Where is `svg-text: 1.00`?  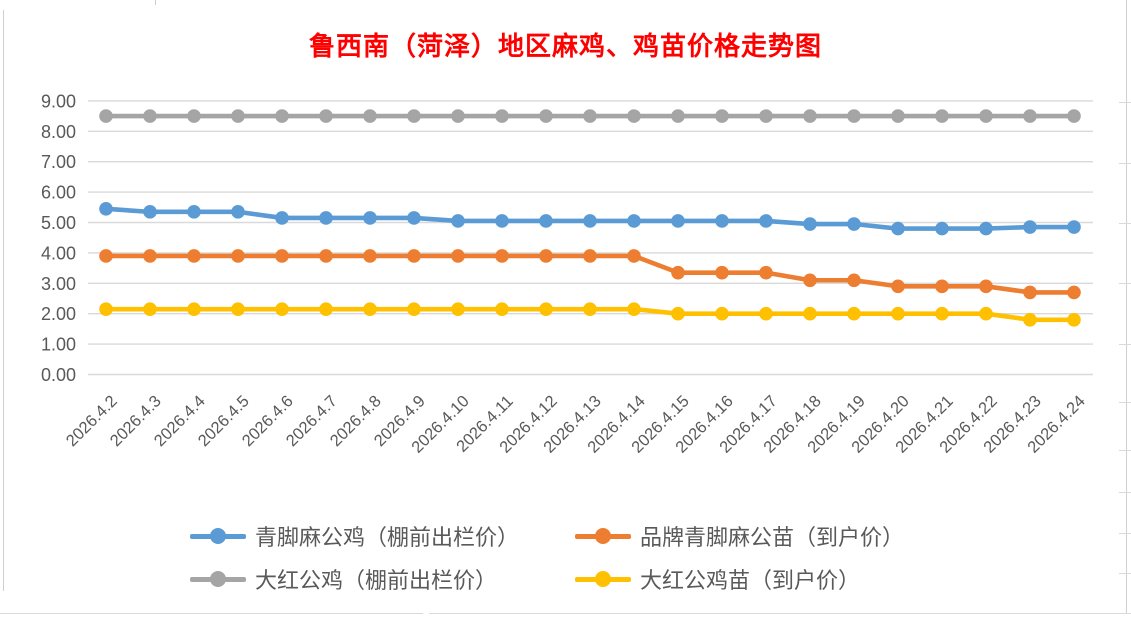 svg-text: 1.00 is located at coordinates (58, 345).